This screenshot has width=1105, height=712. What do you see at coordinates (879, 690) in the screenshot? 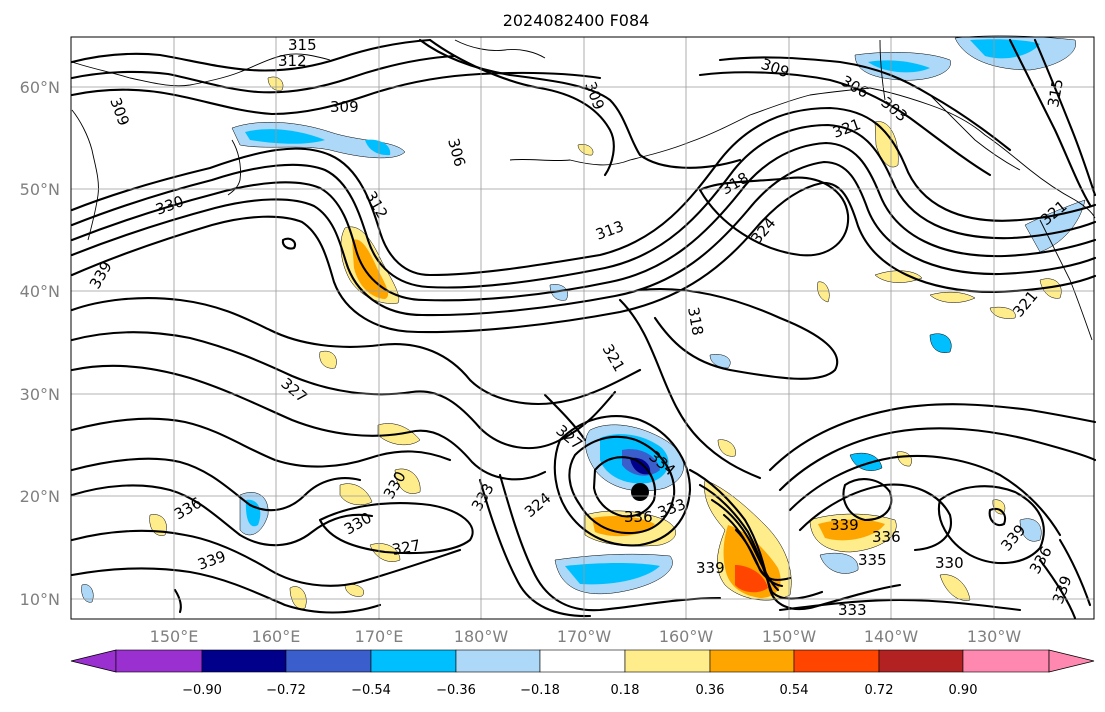
I see `colorbar-tick-label: 0.72` at bounding box center [879, 690].